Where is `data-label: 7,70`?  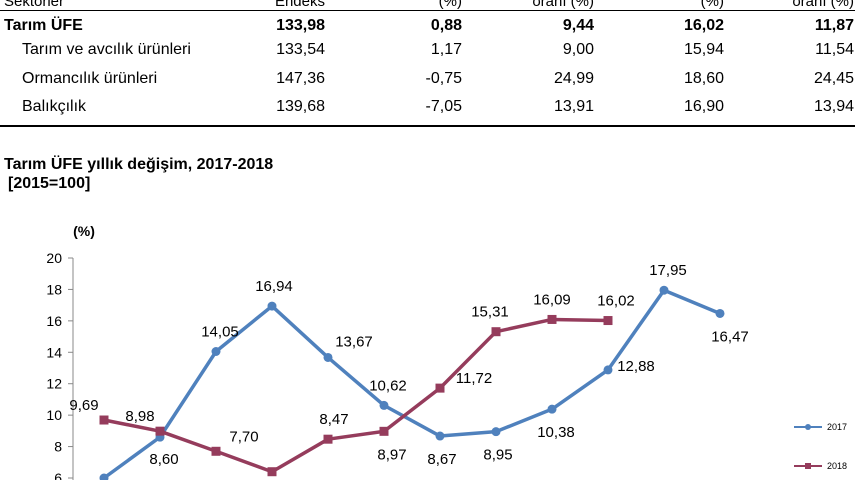
data-label: 7,70 is located at coordinates (243, 436).